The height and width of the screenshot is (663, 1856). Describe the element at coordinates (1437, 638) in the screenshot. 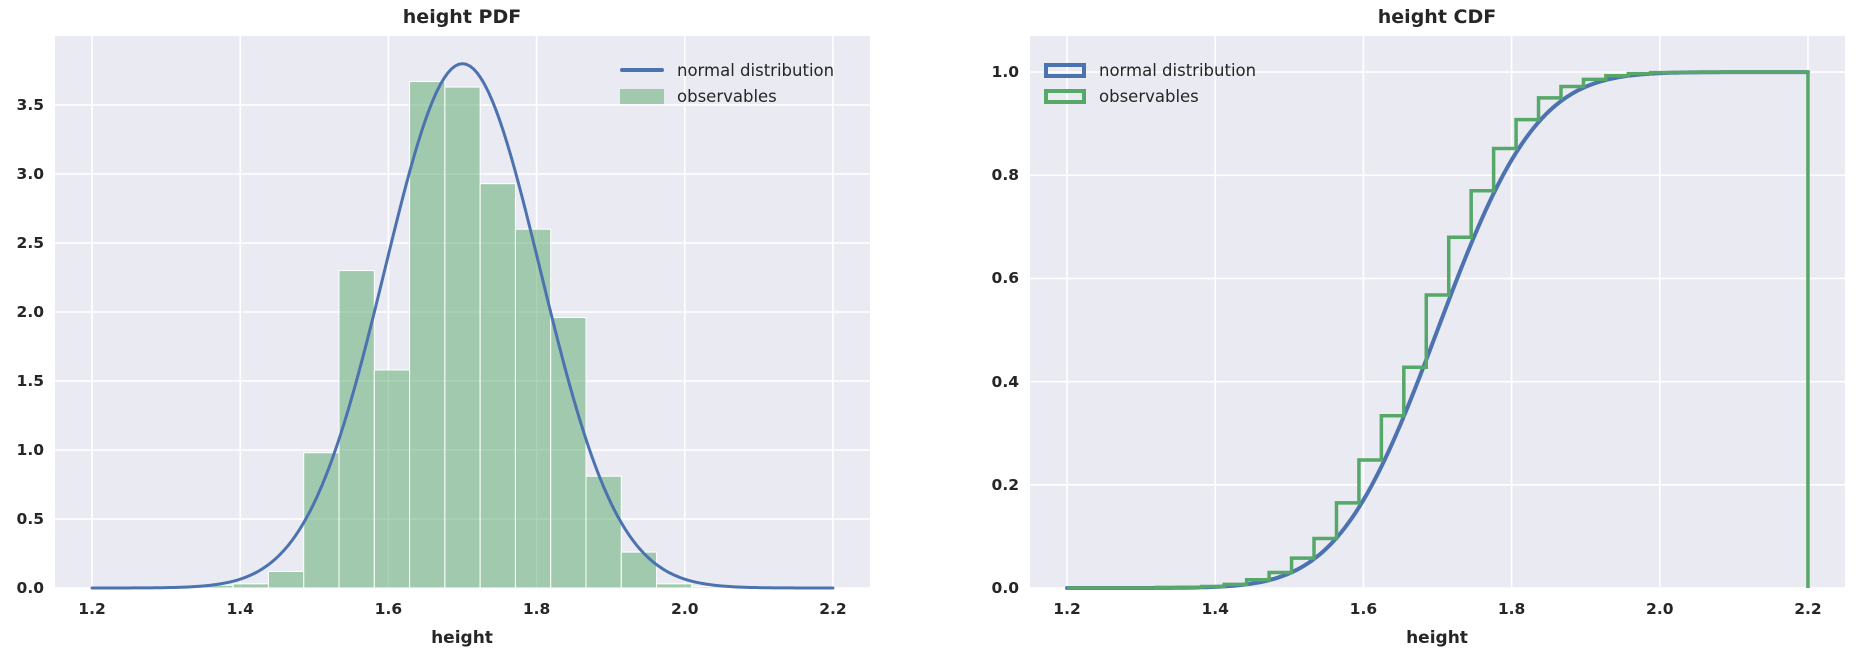

I see `cdf-x-axis-label: height` at that location.